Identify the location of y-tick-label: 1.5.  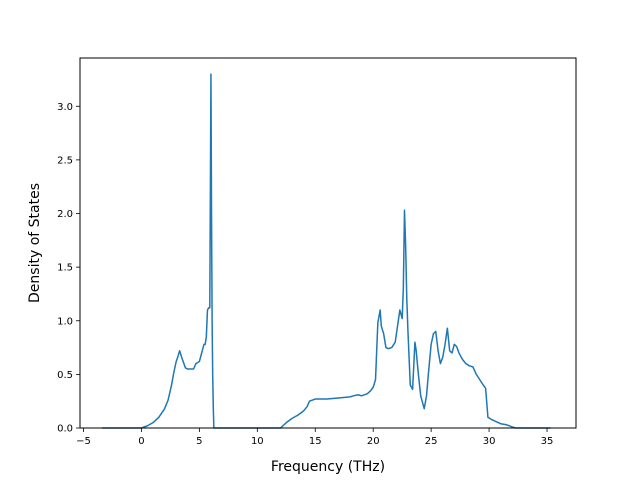
(65, 268).